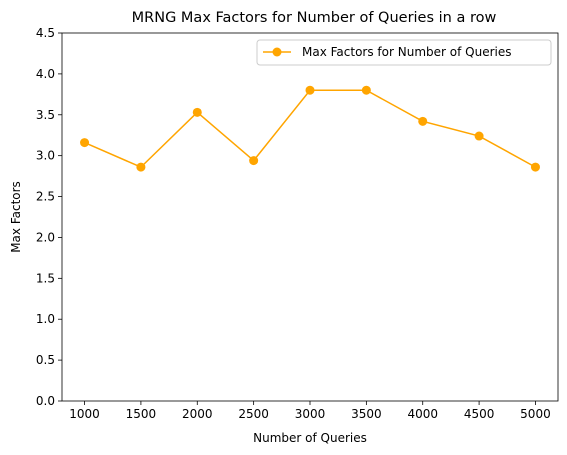  Describe the element at coordinates (45, 360) in the screenshot. I see `y-tick-label: 0.5` at that location.